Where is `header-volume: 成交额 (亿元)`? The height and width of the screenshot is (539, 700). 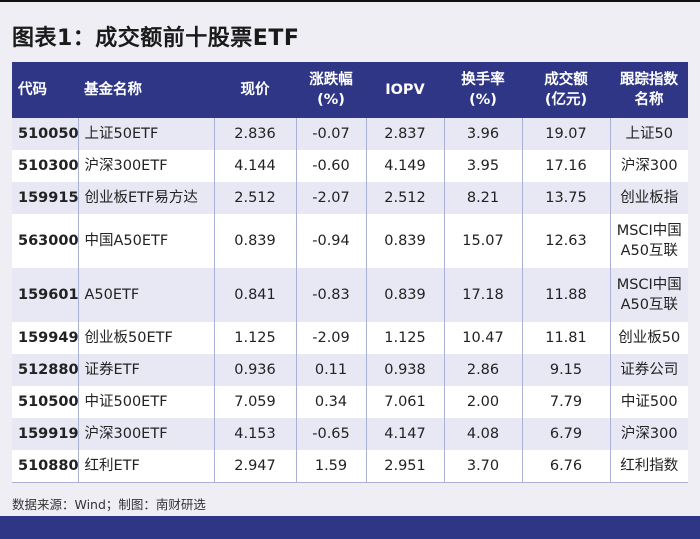 header-volume: 成交额 (亿元) is located at coordinates (566, 90).